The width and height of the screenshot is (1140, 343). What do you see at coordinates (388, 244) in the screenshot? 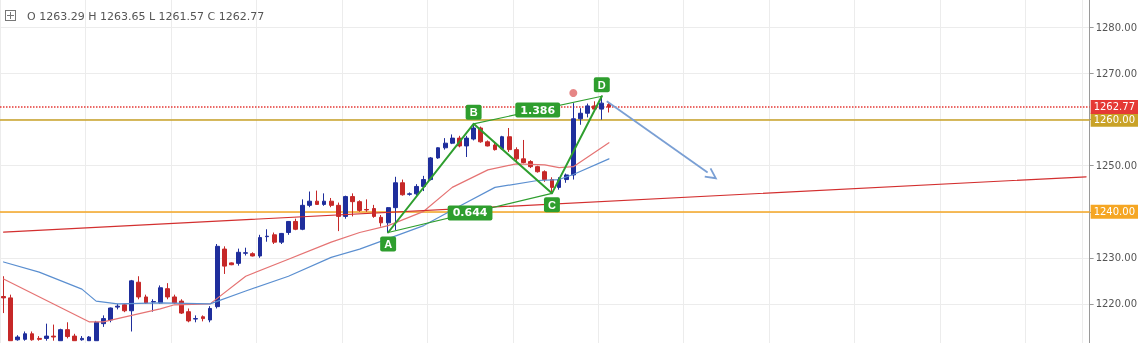
I see `data-label: A` at bounding box center [388, 244].